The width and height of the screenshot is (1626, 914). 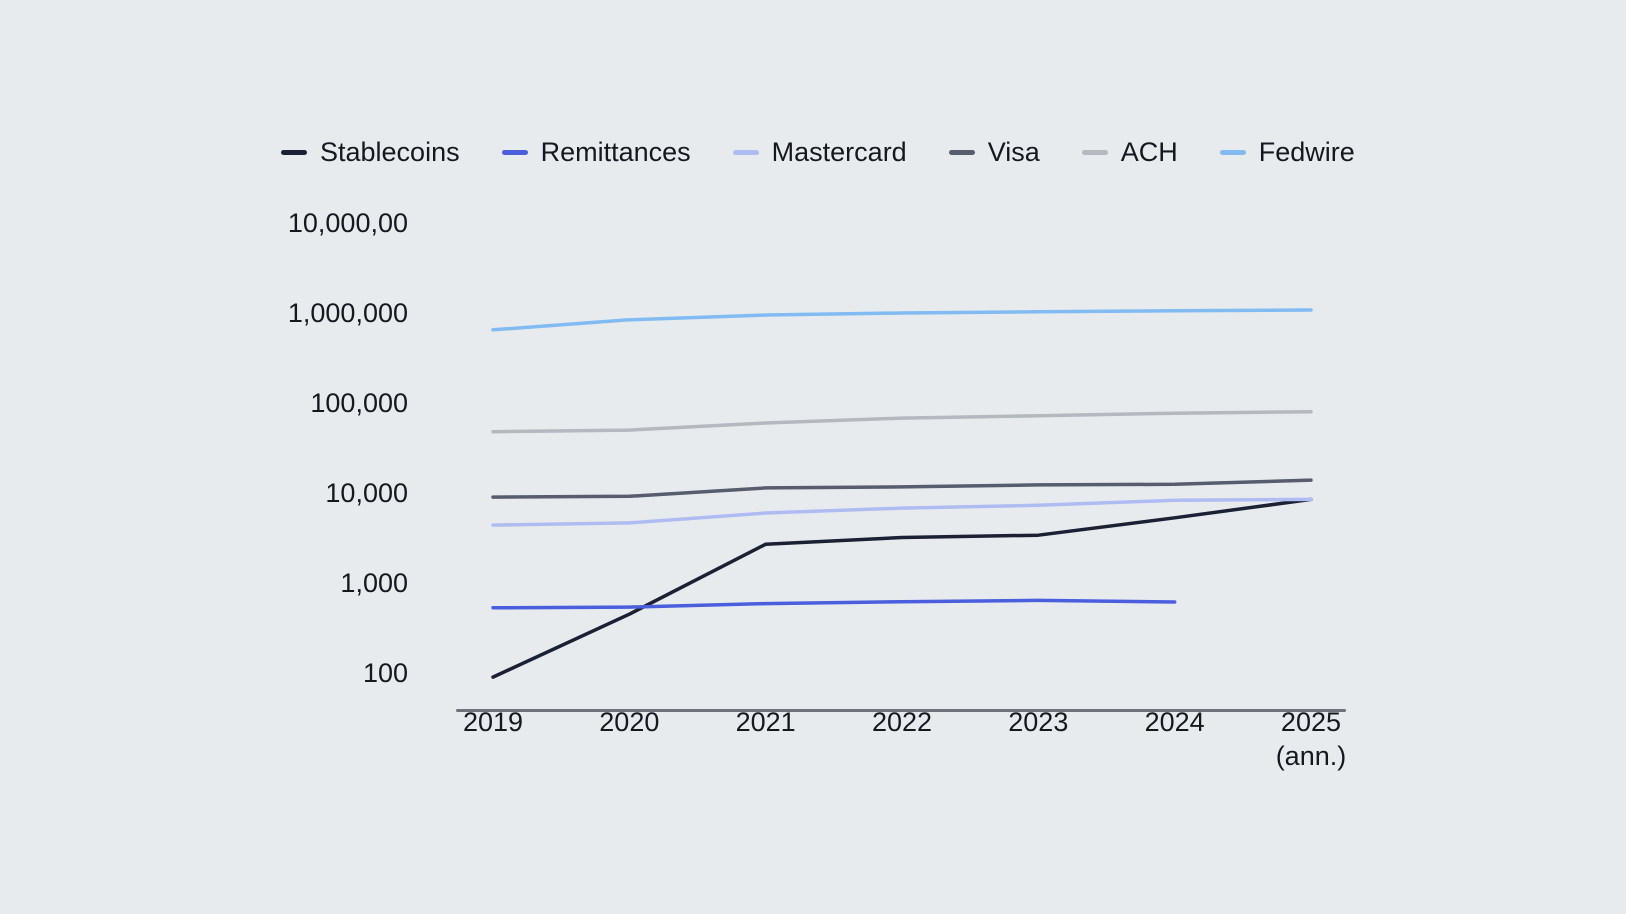 I want to click on y-axis-tick-100000: 100,000, so click(x=359, y=403).